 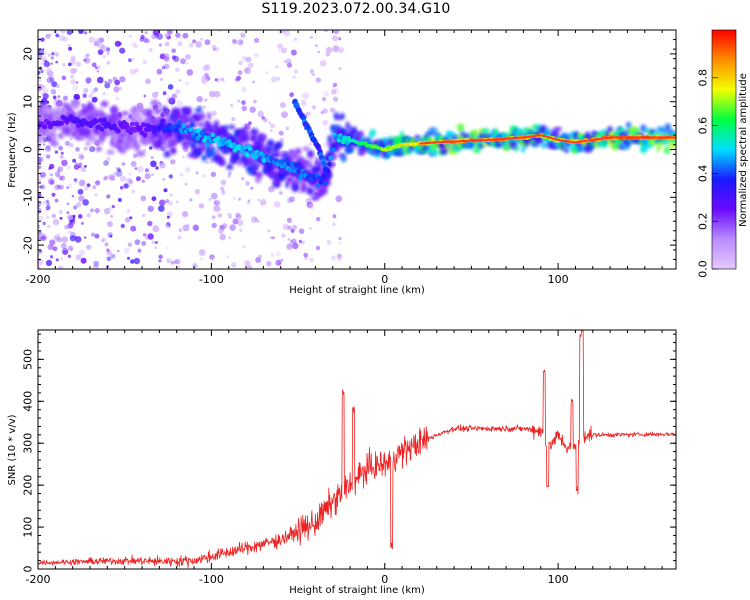 I want to click on spectrogram-ytick-label: -10, so click(x=28, y=197).